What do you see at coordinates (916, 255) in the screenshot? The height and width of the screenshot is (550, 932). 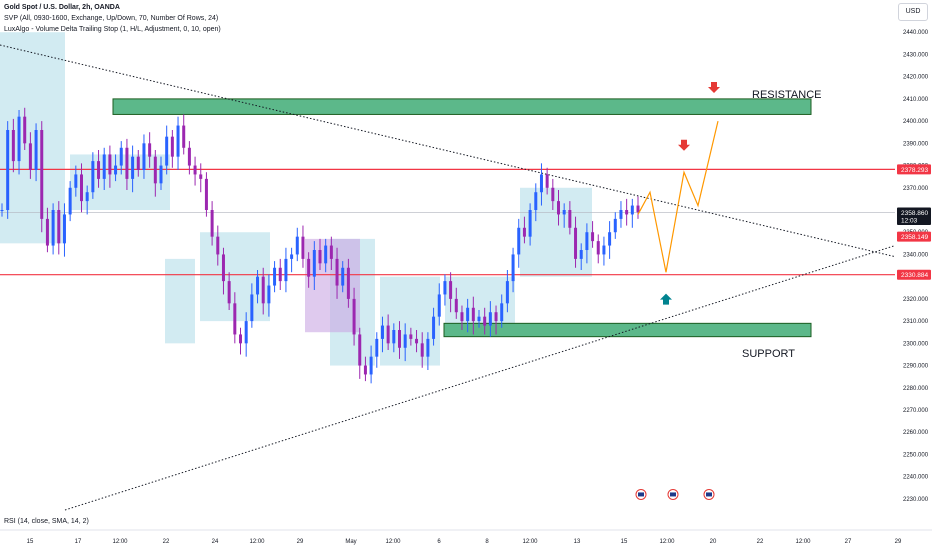 I see `y-tick-label: 2340.000` at bounding box center [916, 255].